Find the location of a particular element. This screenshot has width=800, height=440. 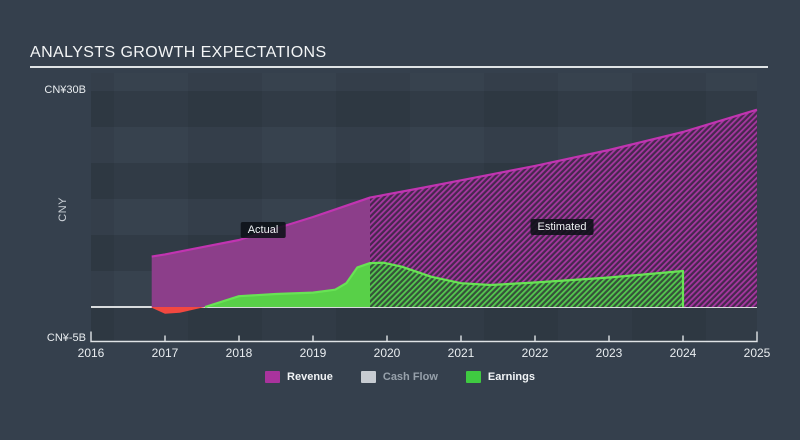

chart-legend: Revenue Cash Flow Earnings is located at coordinates (400, 377).